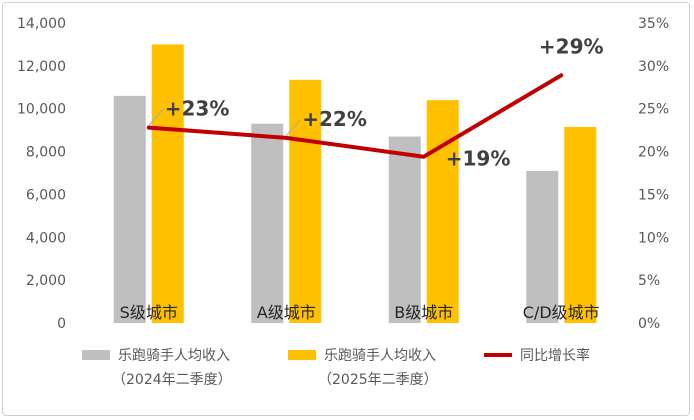  I want to click on growth-data-label: +29%, so click(571, 46).